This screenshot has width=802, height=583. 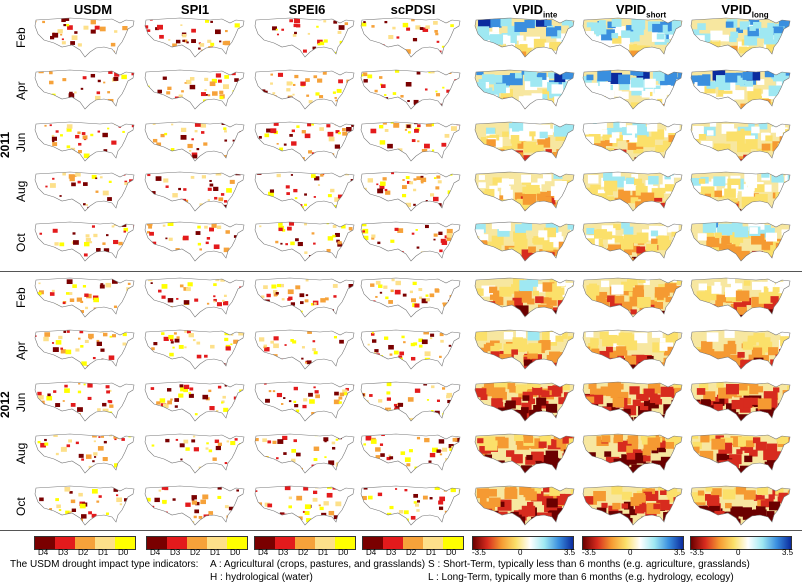 What do you see at coordinates (589, 552) in the screenshot?
I see `colorbar-tick: -3.5` at bounding box center [589, 552].